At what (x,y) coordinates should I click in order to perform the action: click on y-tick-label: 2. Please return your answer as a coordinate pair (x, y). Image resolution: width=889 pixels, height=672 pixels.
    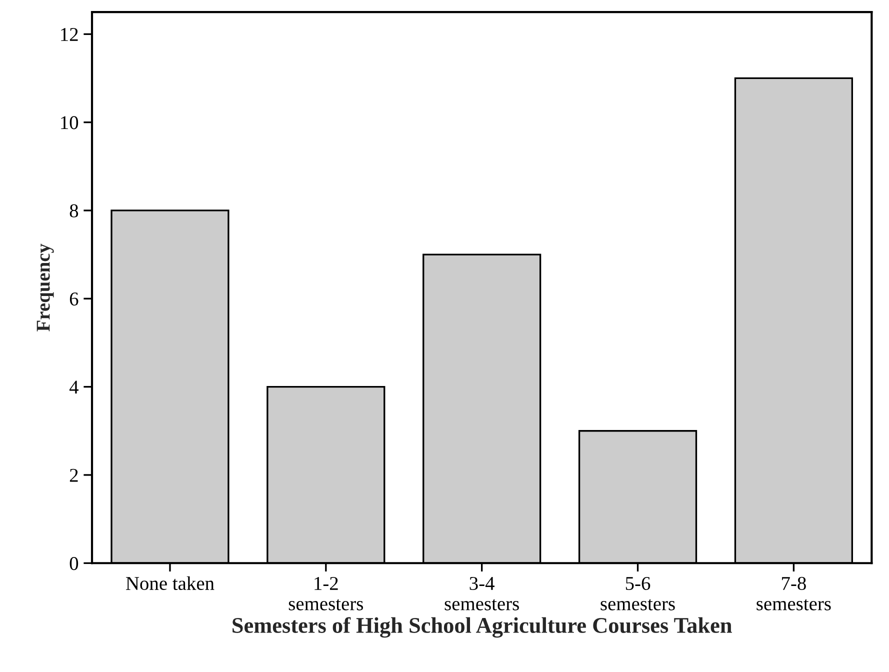
    Looking at the image, I should click on (74, 475).